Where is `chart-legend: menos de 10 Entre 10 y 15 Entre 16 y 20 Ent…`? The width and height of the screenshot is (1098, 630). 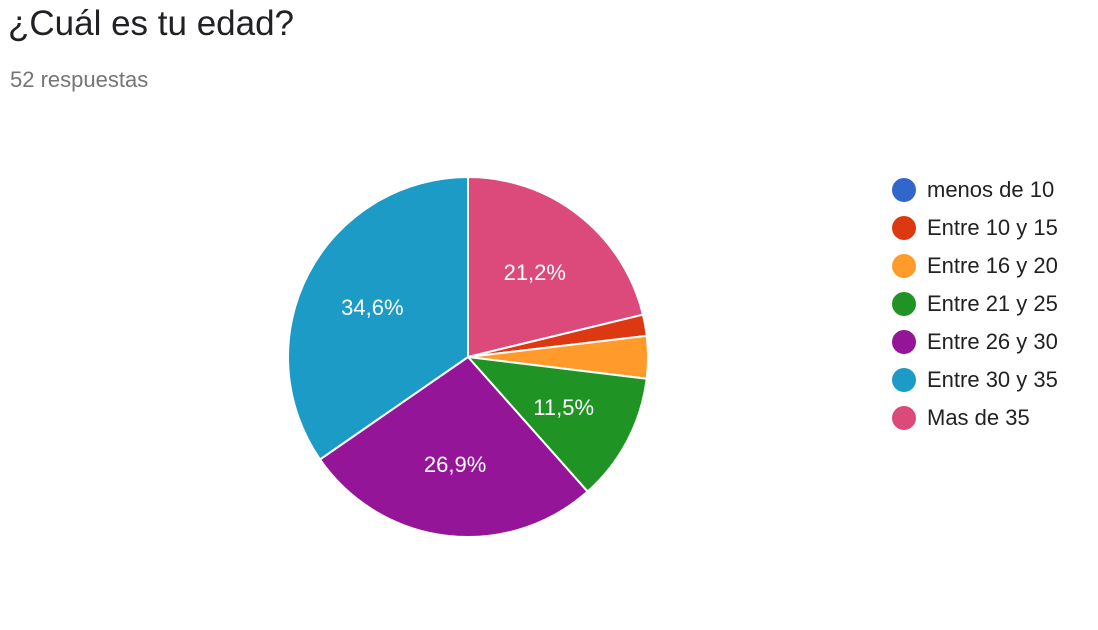
chart-legend: menos de 10 Entre 10 y 15 Entre 16 y 20 Ent… is located at coordinates (975, 304).